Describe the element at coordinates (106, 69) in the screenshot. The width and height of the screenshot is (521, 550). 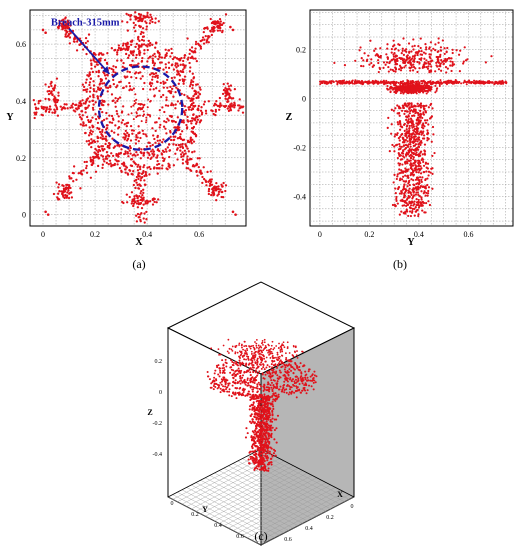
I see `arrow-head` at that location.